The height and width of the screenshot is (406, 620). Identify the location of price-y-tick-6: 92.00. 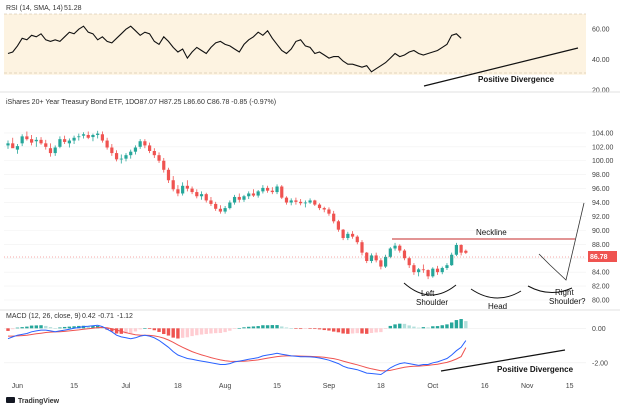
(601, 217).